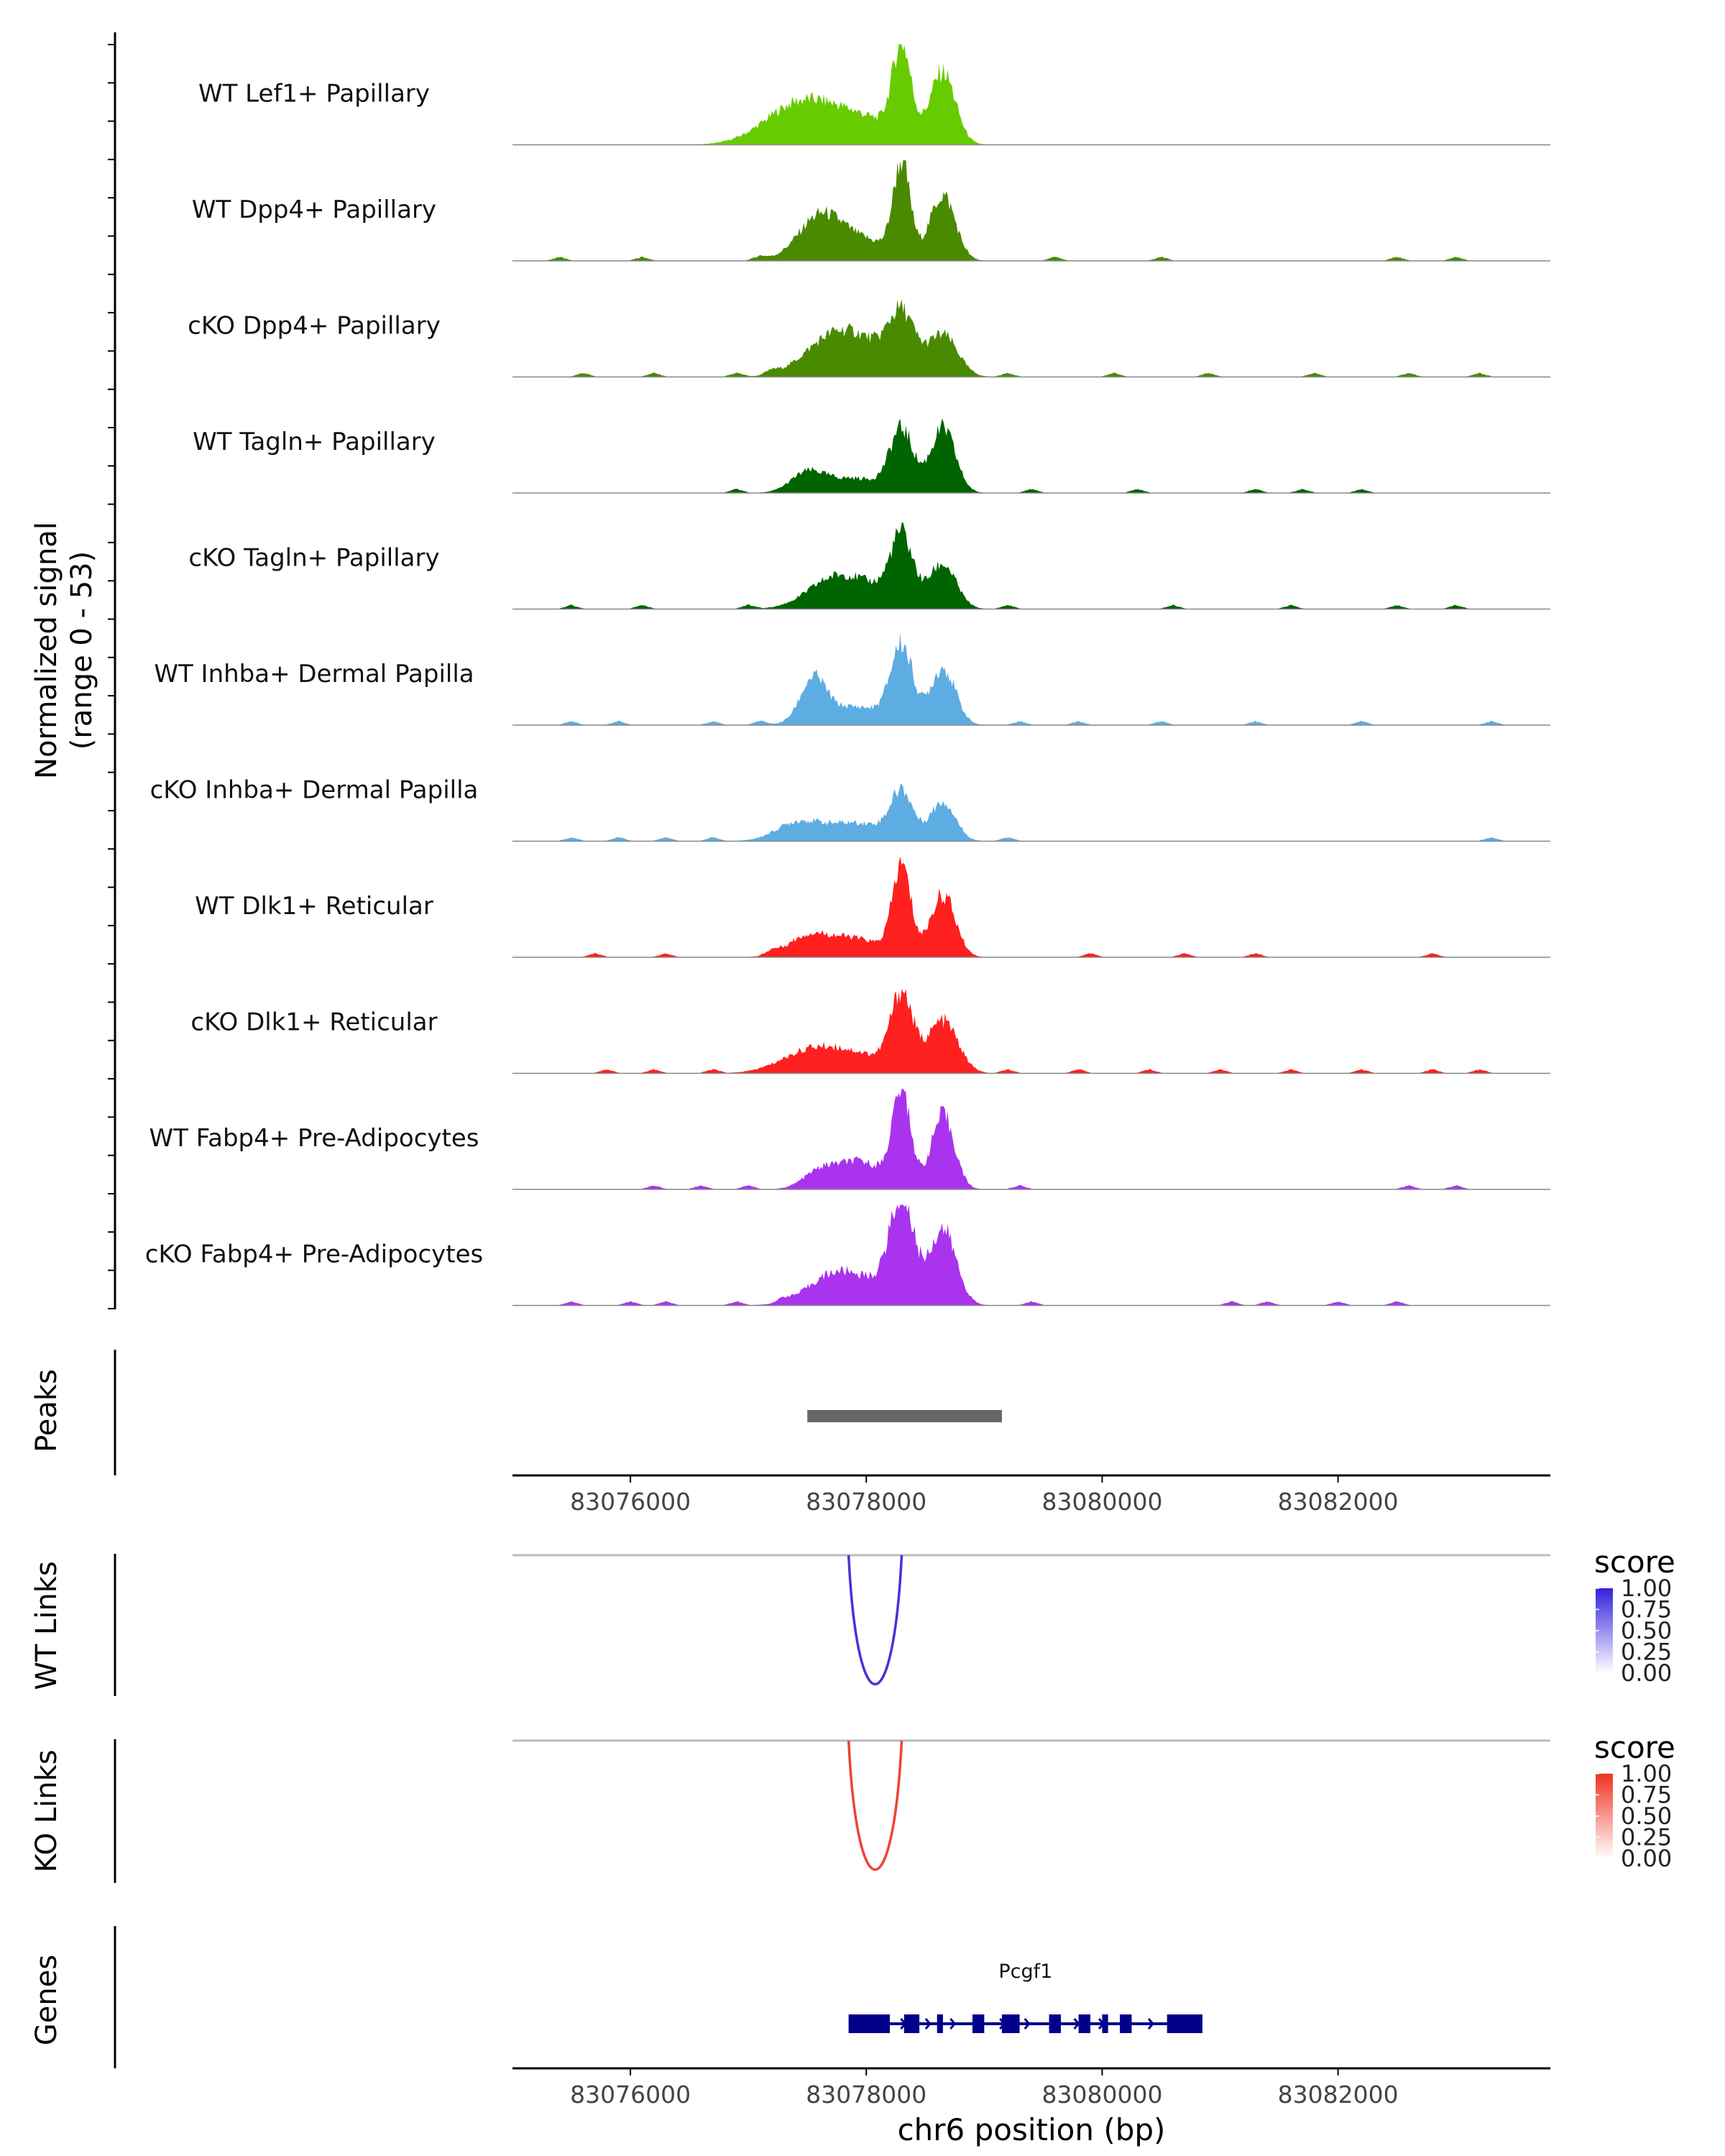  Describe the element at coordinates (314, 209) in the screenshot. I see `track-label-2: WT Dpp4+ Papillary` at that location.